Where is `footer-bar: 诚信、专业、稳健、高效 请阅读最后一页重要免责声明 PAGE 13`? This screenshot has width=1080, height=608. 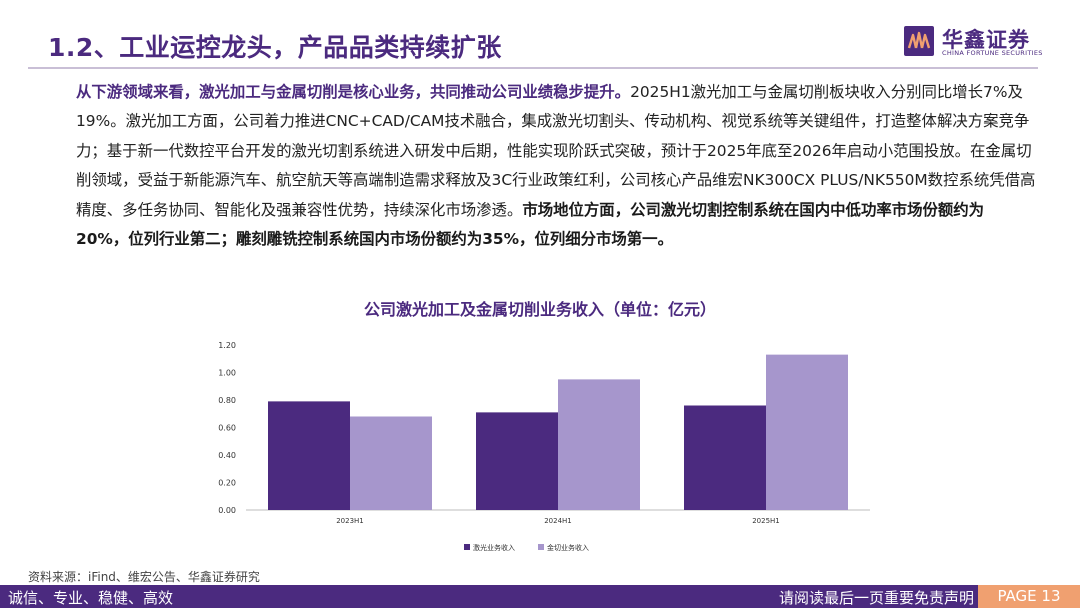 footer-bar: 诚信、专业、稳健、高效 请阅读最后一页重要免责声明 PAGE 13 is located at coordinates (540, 596).